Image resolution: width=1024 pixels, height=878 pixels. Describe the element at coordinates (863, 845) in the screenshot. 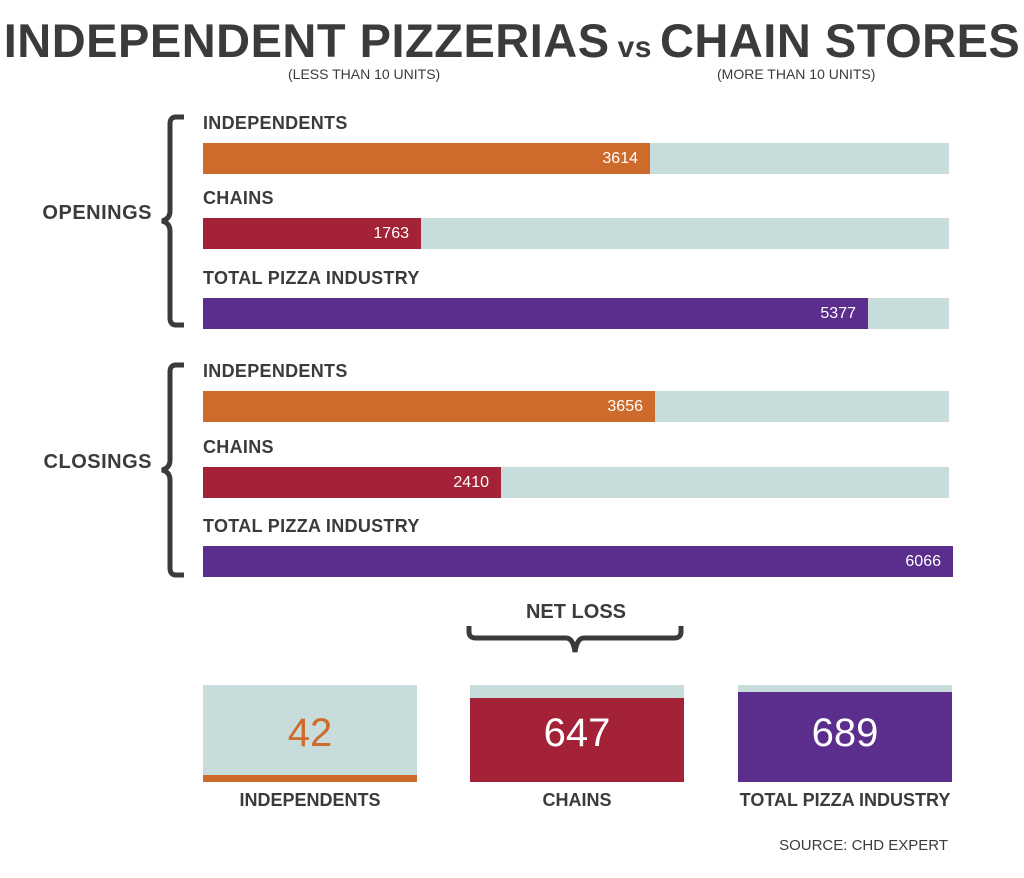

I see `source-note: SOURCE: CHD EXPERT` at that location.